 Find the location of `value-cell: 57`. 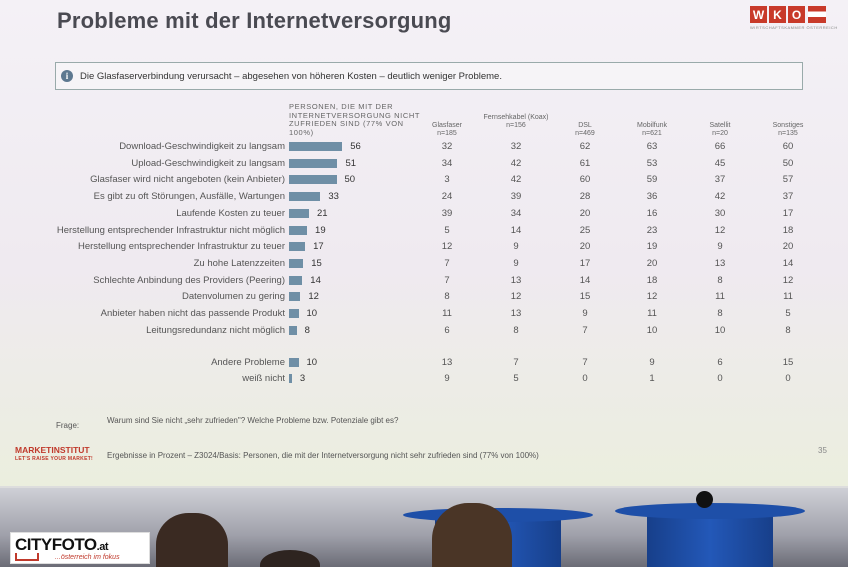

value-cell: 57 is located at coordinates (788, 180).